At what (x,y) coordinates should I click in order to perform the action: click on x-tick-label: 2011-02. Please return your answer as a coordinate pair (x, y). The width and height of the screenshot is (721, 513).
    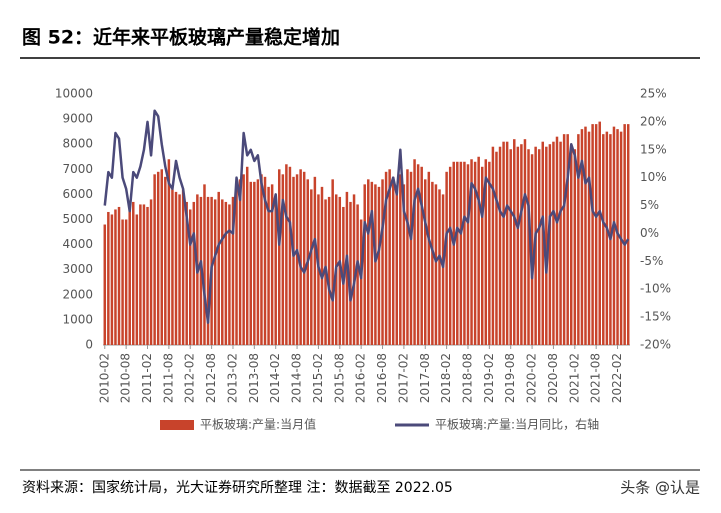
    Looking at the image, I should click on (147, 378).